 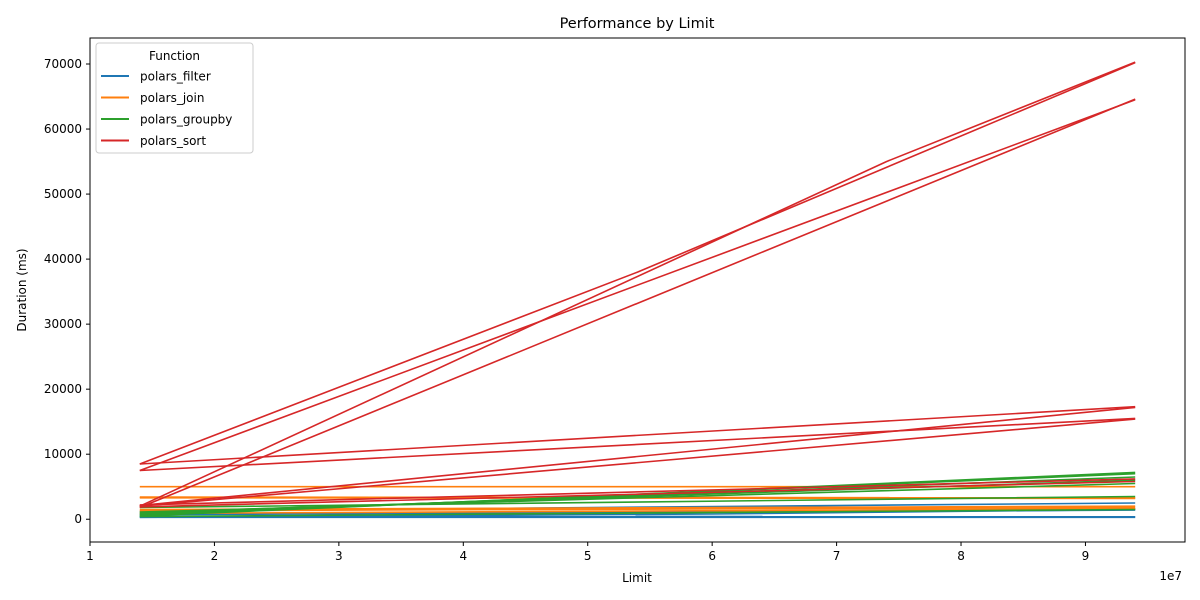 What do you see at coordinates (837, 556) in the screenshot?
I see `x-tick-label: 7` at bounding box center [837, 556].